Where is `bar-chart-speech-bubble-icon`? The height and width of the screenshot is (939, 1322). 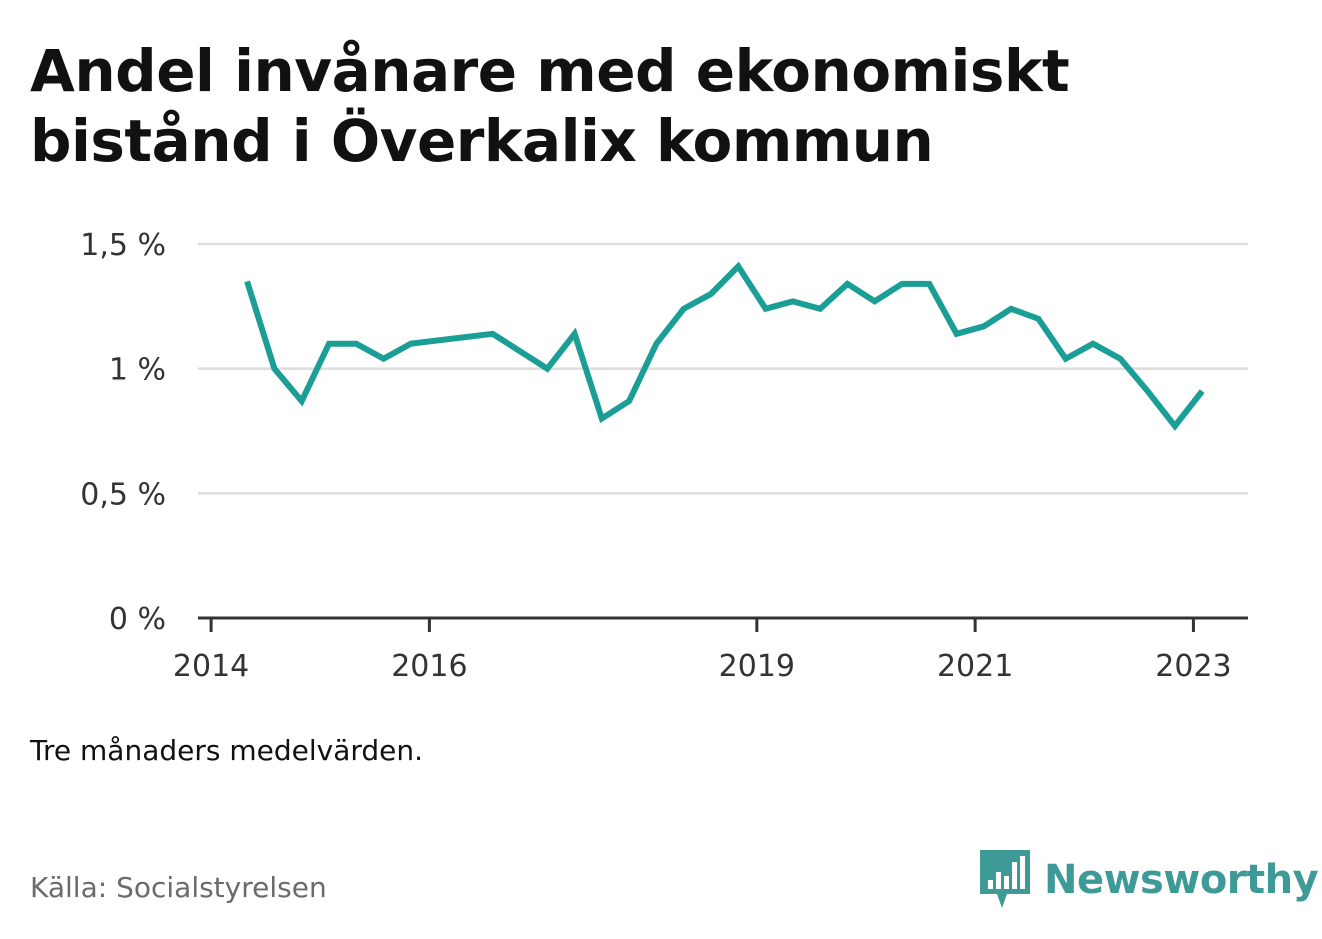 bar-chart-speech-bubble-icon is located at coordinates (1005, 879).